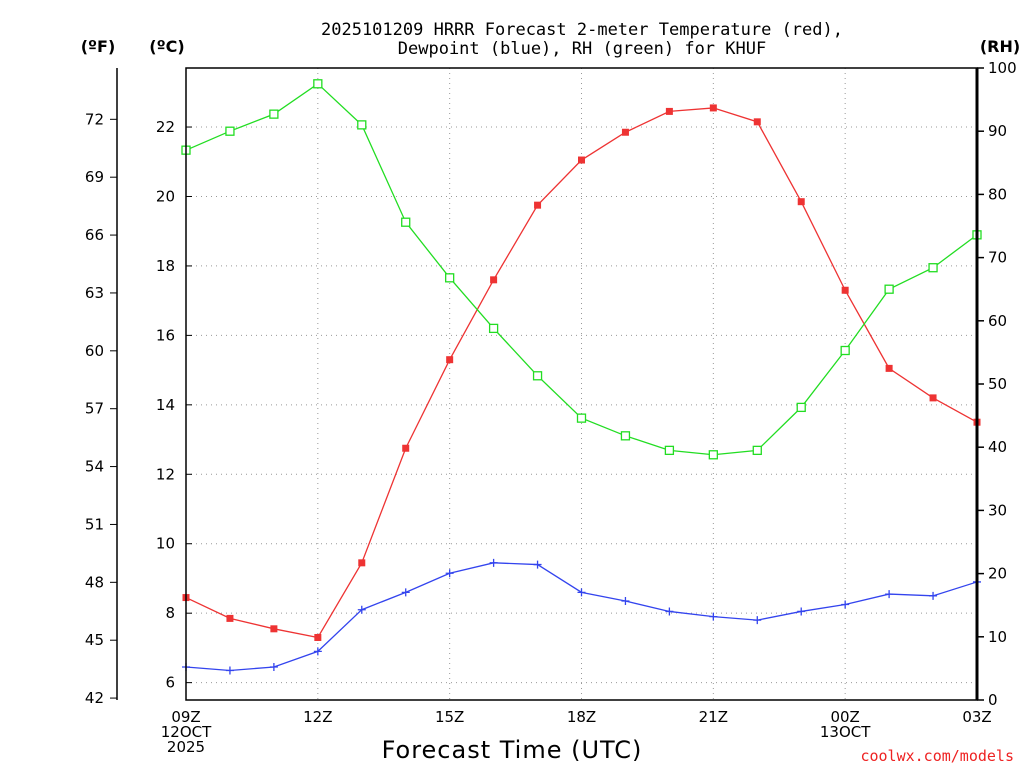 This screenshot has width=1024, height=768. Describe the element at coordinates (1000, 46) in the screenshot. I see `rh-unit-label: (RH)` at that location.